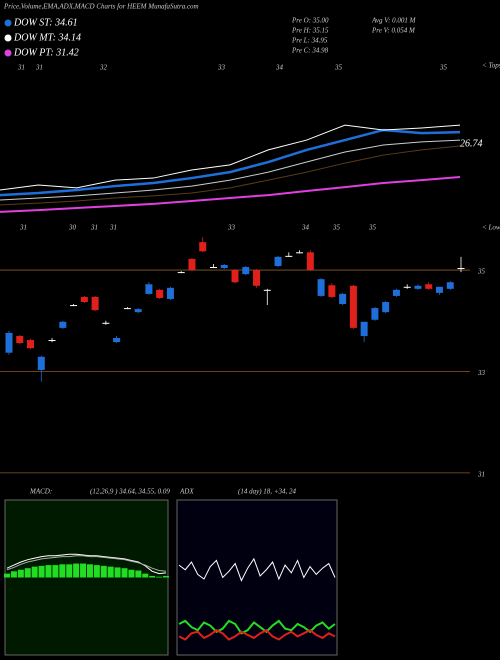  I want to click on panel-label: < Lows, so click(491, 228).